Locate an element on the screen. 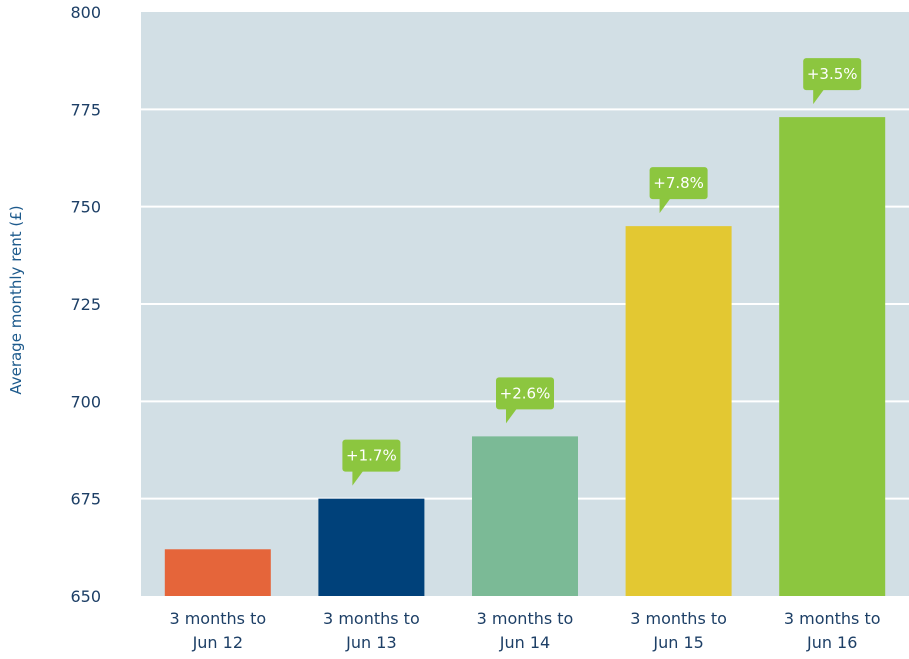  change-label: +2.6% is located at coordinates (525, 393).